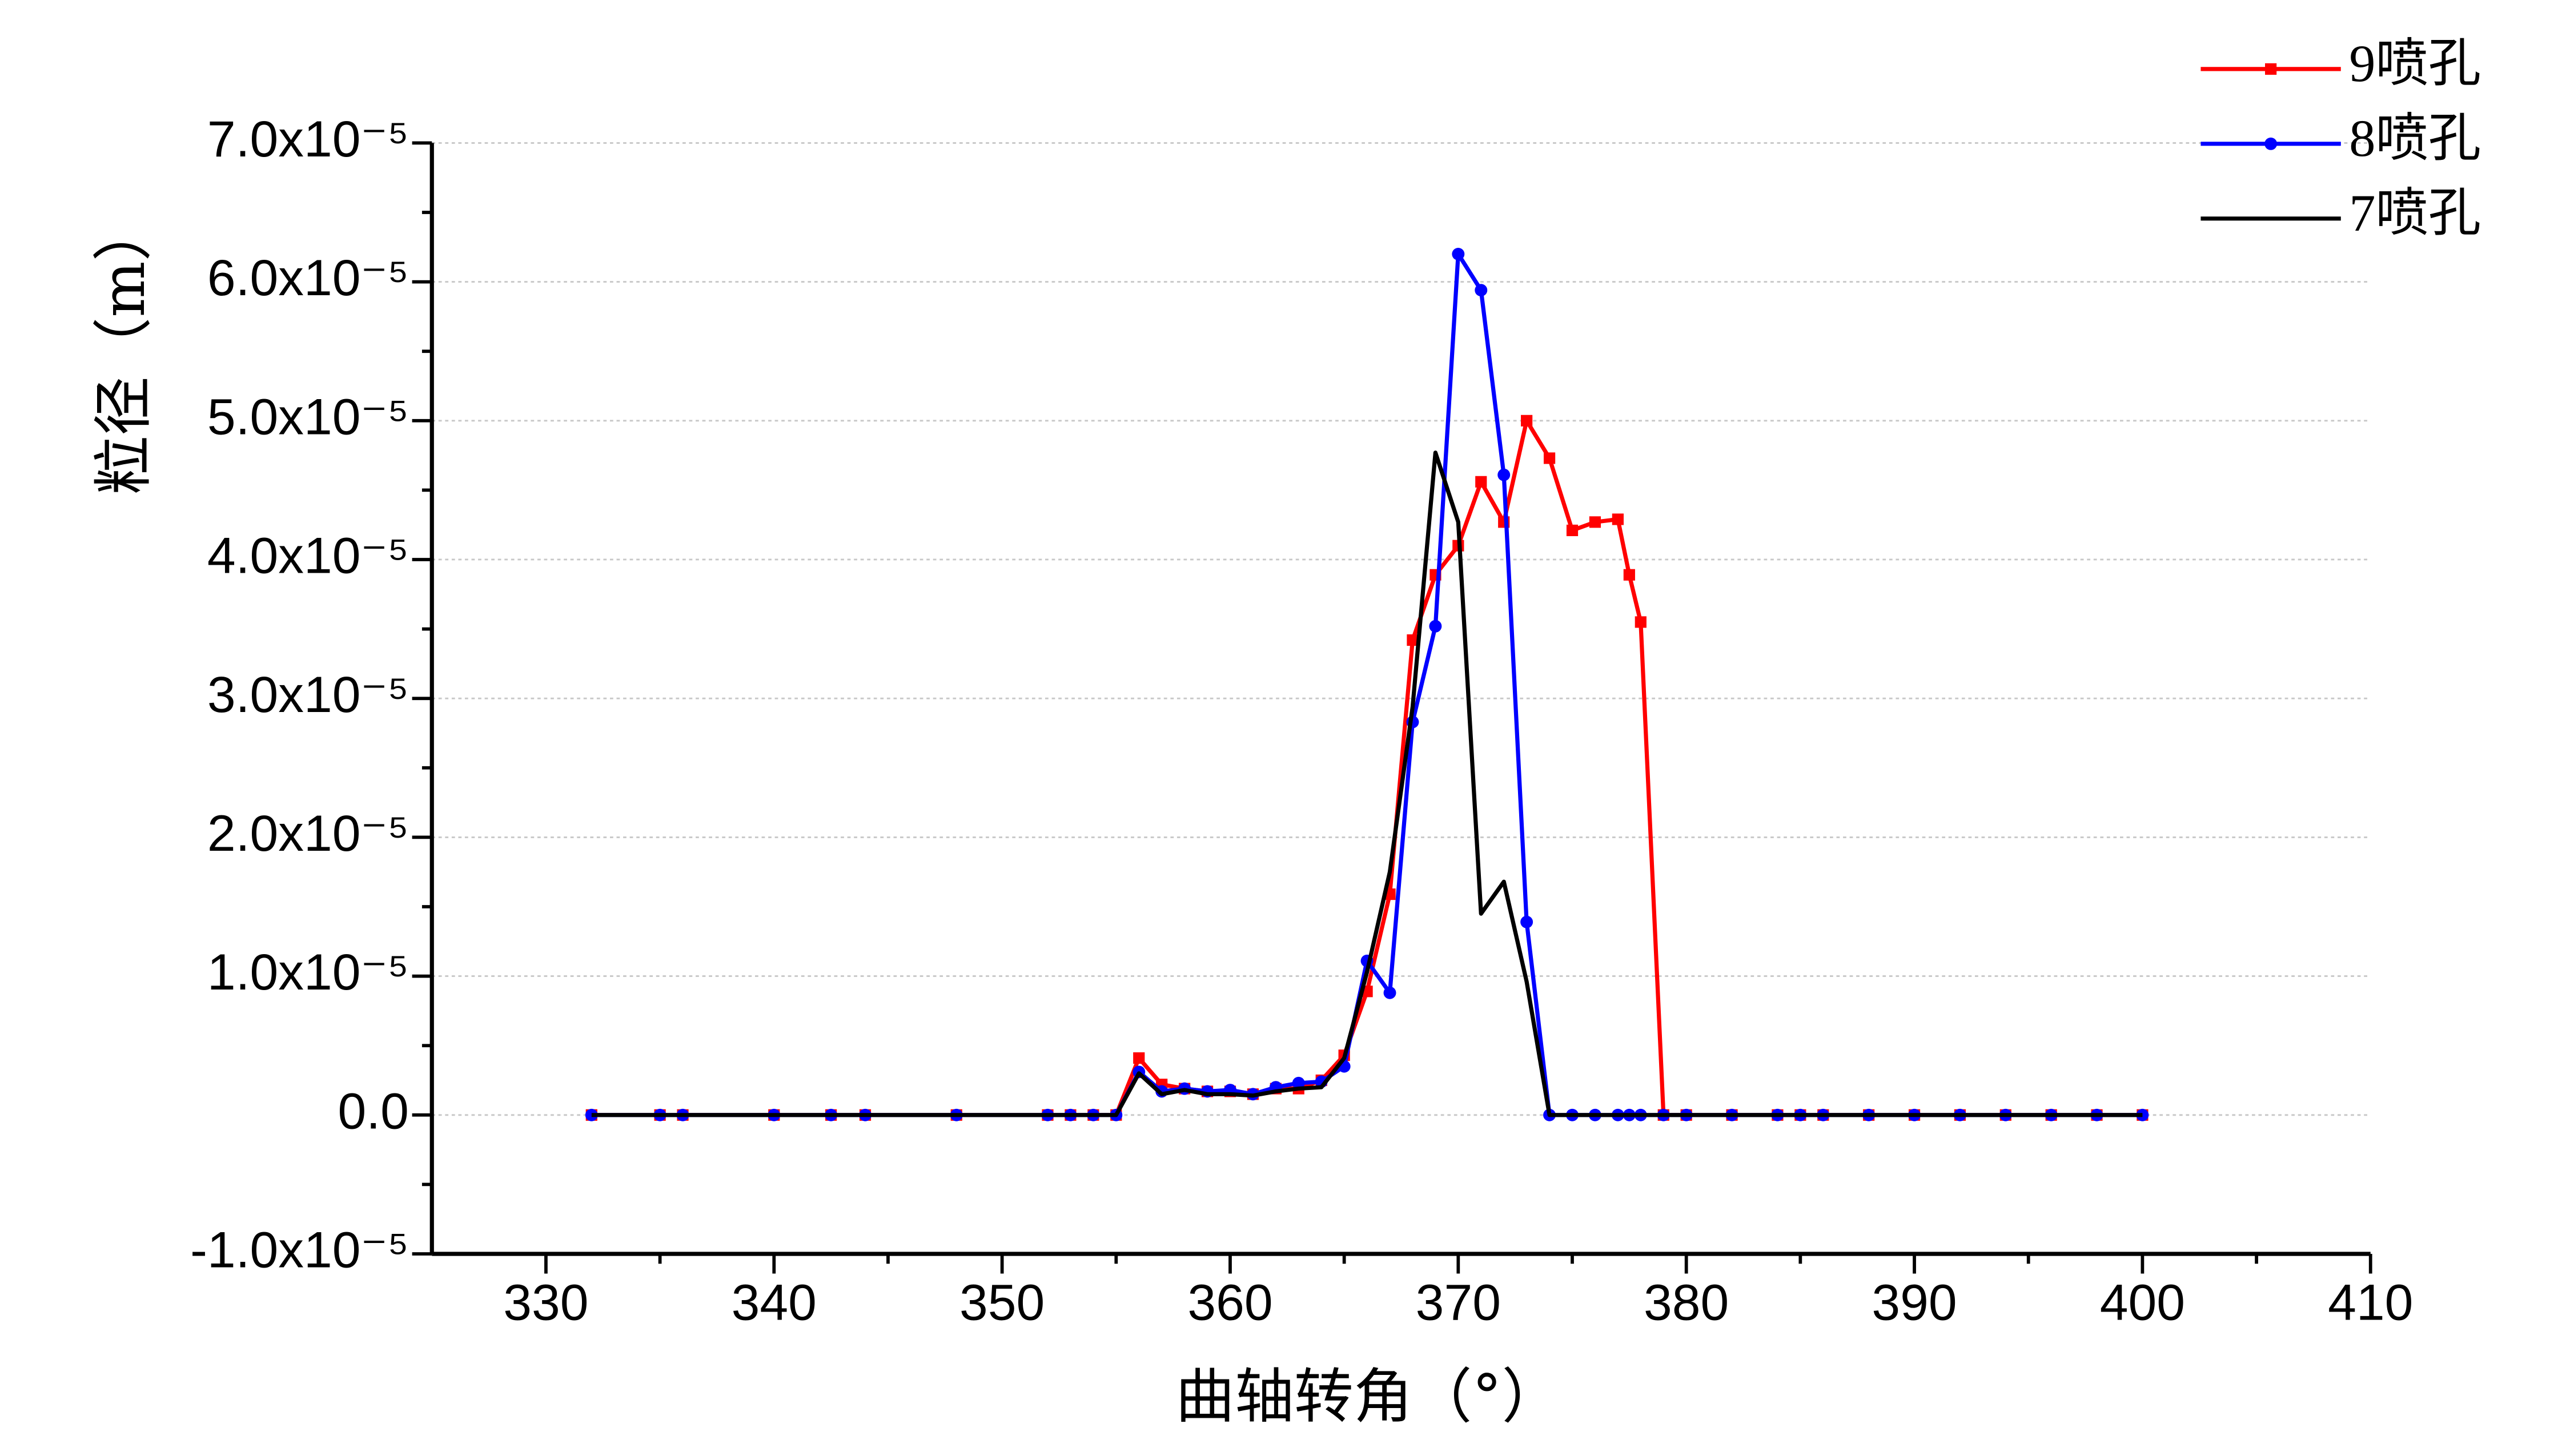  Describe the element at coordinates (300, 1249) in the screenshot. I see `y-tick-label: -1.0x10⁻⁵` at that location.